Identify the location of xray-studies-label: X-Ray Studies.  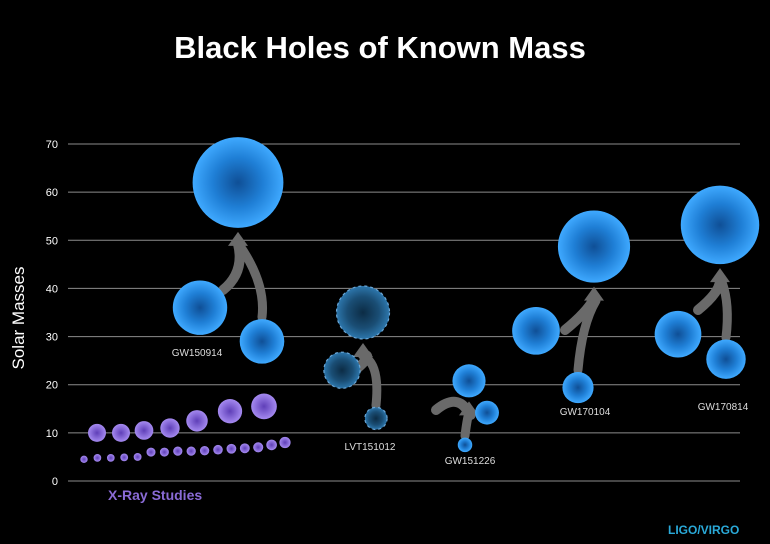
(155, 495).